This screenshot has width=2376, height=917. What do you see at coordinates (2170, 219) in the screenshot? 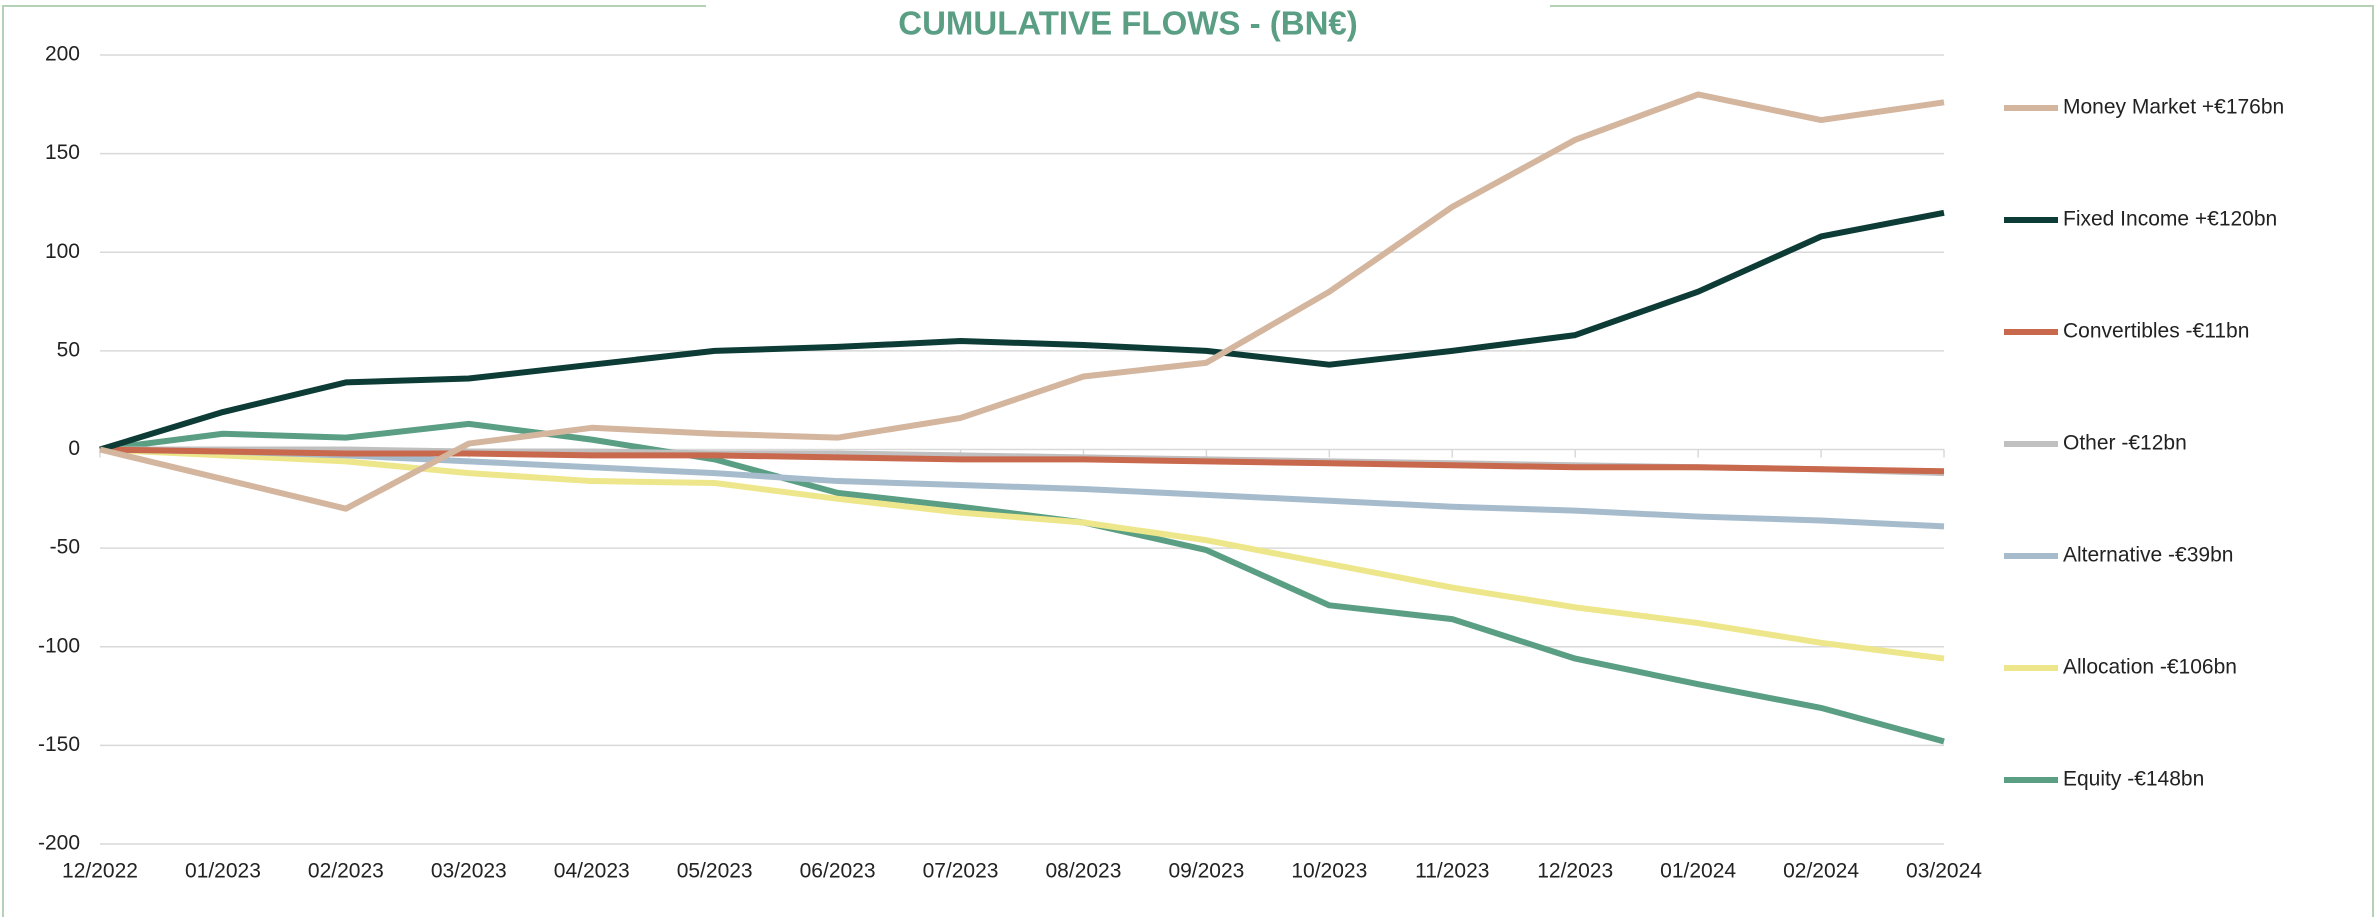
I see `legend-label: Fixed Income +€120bn` at bounding box center [2170, 219].